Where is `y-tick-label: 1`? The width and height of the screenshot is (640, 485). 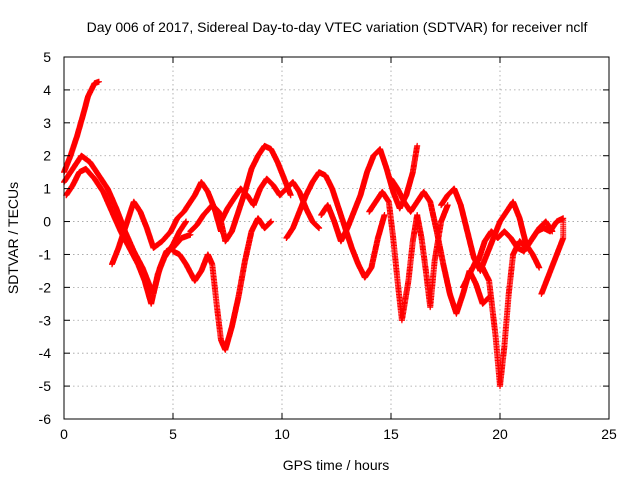 y-tick-label: 1 is located at coordinates (47, 189).